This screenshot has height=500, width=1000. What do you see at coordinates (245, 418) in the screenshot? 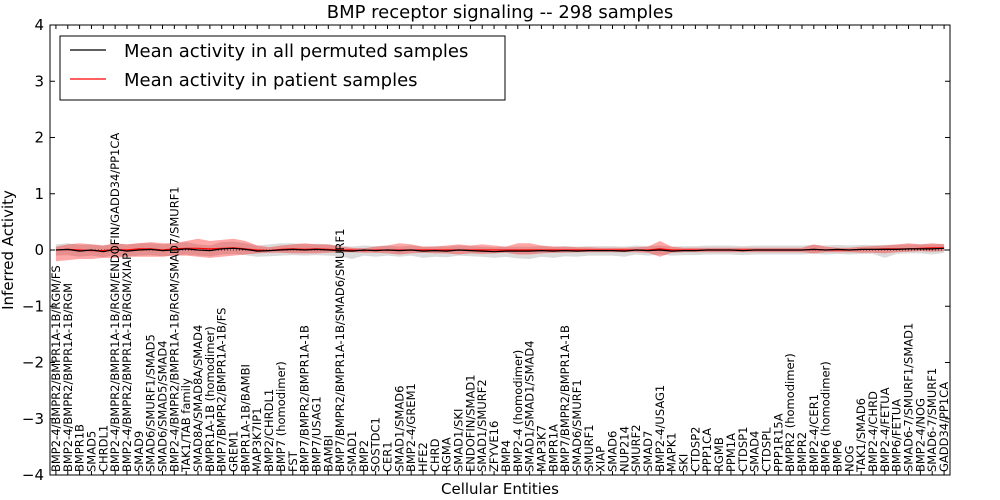
I see `x-tick-label: BMPR1A-1B/BAMBI` at bounding box center [245, 418].